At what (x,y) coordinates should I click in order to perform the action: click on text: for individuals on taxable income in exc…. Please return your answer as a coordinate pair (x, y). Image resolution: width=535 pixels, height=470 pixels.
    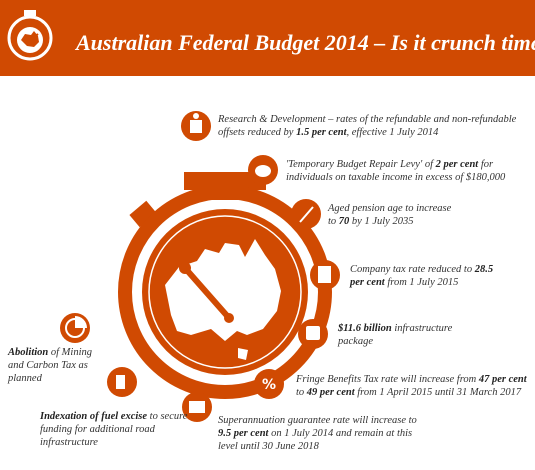
    Looking at the image, I should click on (396, 171).